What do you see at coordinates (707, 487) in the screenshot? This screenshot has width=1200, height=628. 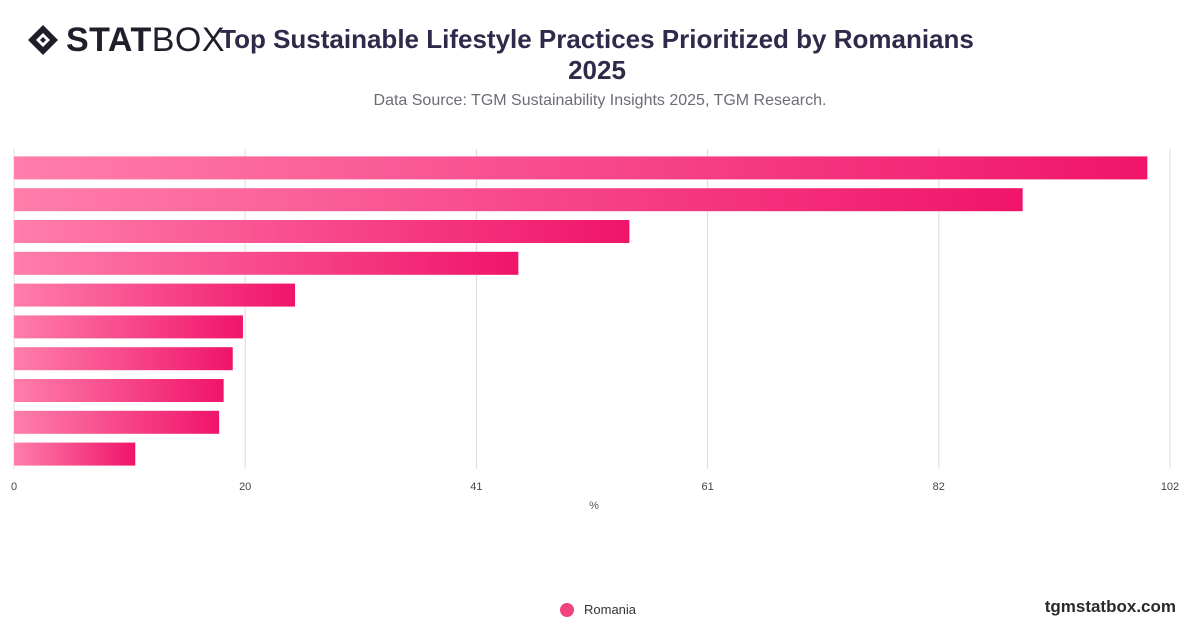 I see `x-tick-label: 61` at bounding box center [707, 487].